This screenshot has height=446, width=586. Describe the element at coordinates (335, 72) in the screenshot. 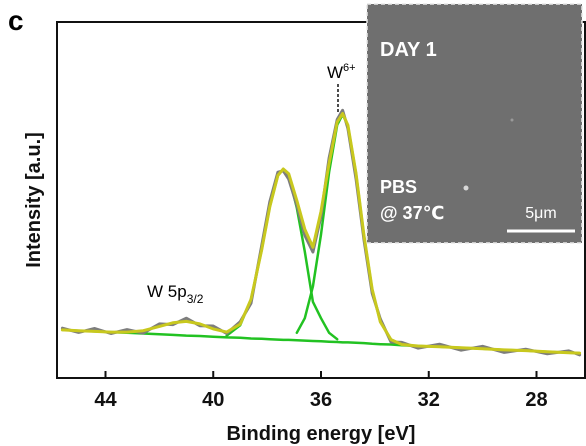

I see `annotation-text: W` at that location.